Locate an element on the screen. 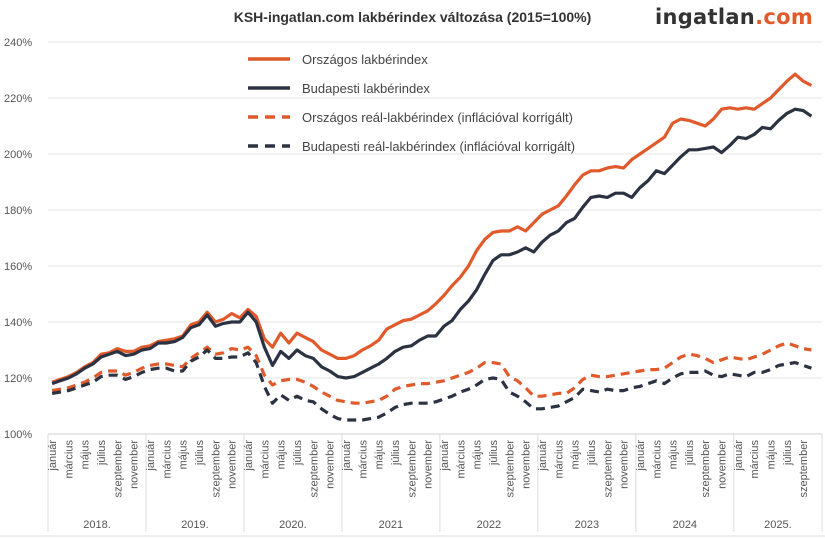 This screenshot has width=825, height=538. legend-label: Országos lakbérindex is located at coordinates (365, 59).